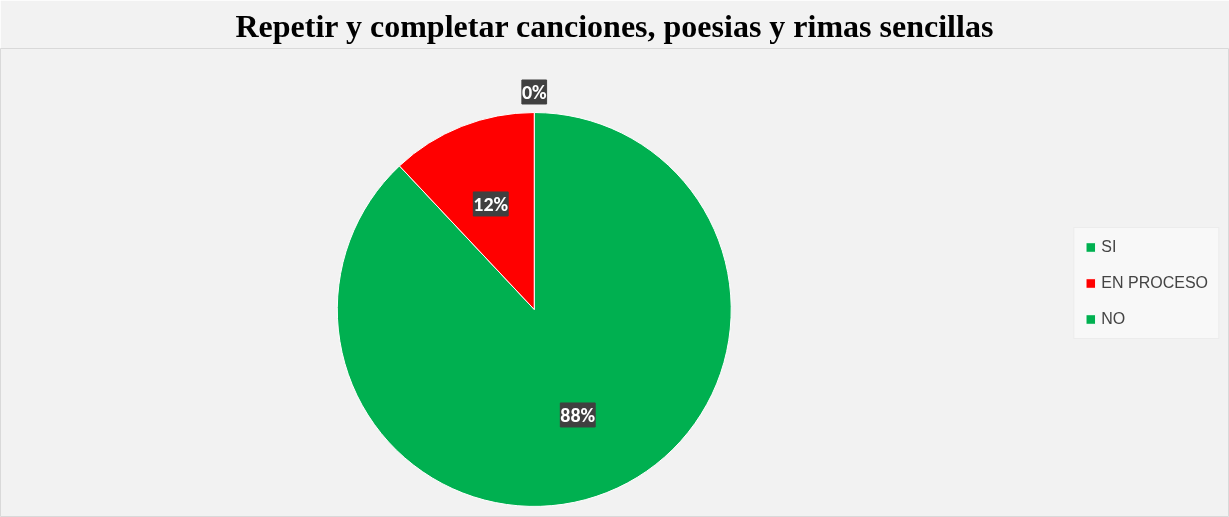 The height and width of the screenshot is (517, 1229). What do you see at coordinates (578, 414) in the screenshot?
I see `data-label: 88%` at bounding box center [578, 414].